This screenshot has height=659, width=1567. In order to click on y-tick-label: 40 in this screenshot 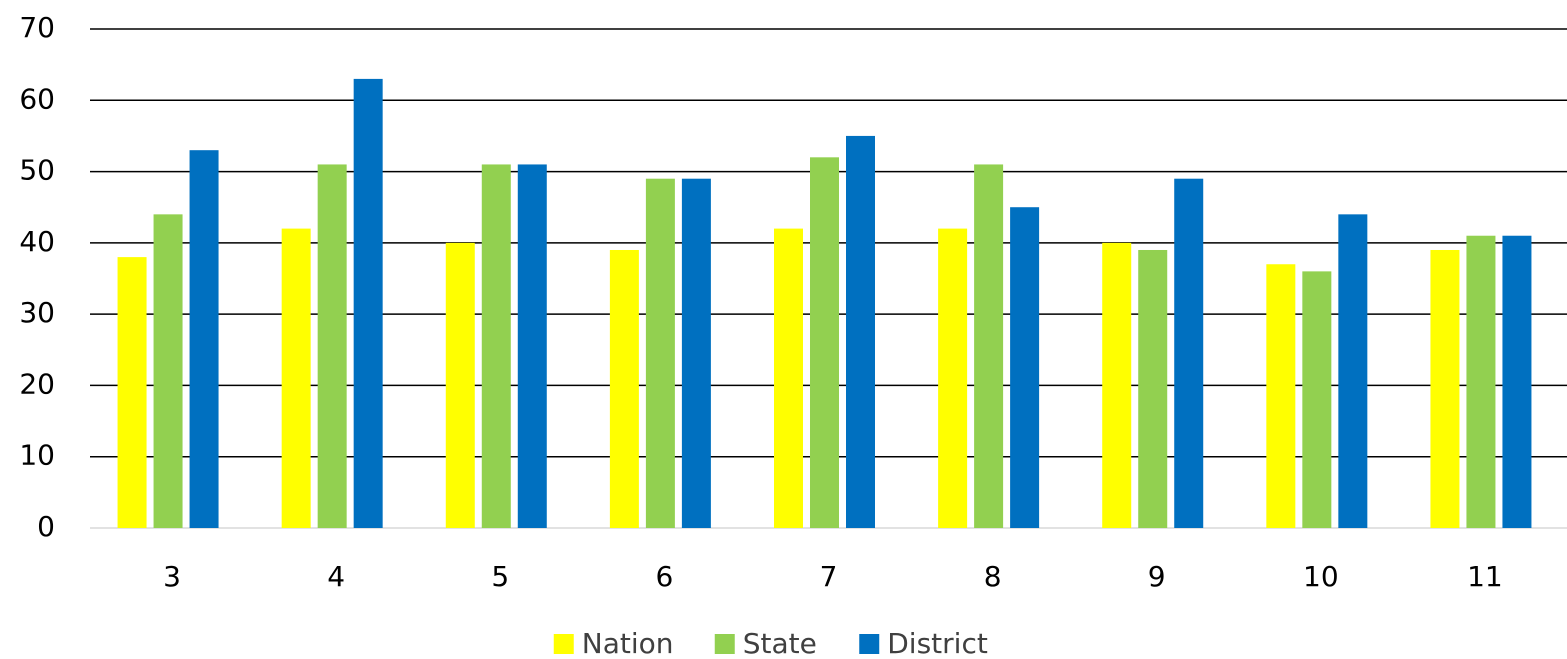, I will do `click(37, 241)`.